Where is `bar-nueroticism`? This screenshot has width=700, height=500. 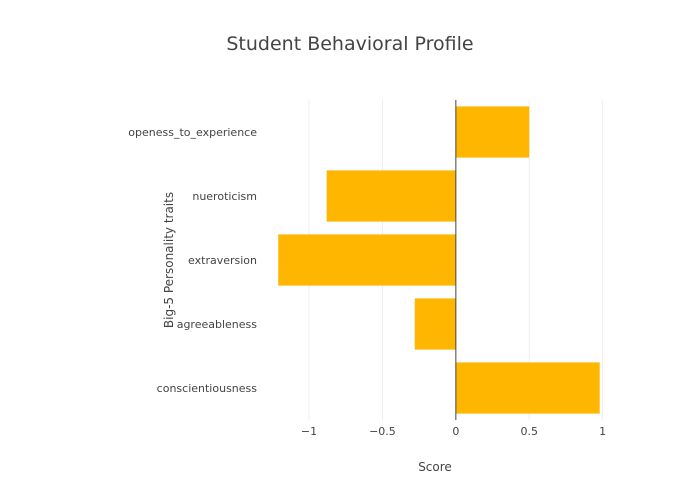 bar-nueroticism is located at coordinates (391, 196).